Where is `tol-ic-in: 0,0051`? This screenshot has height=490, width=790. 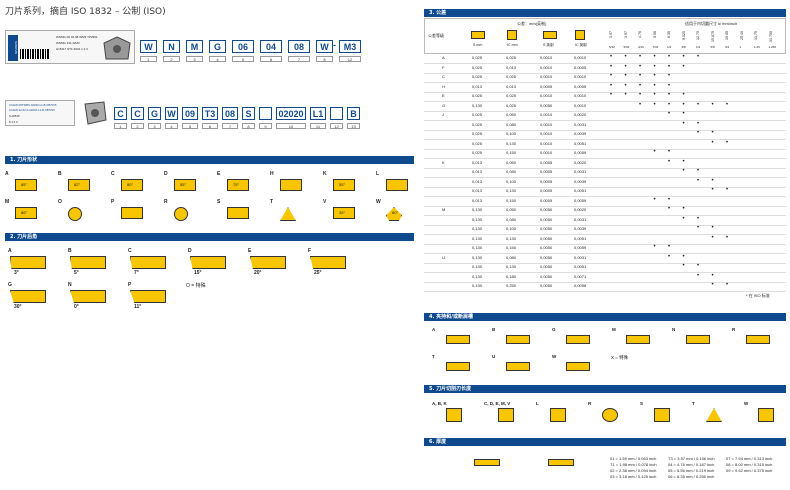 tol-ic-in: 0,0051 is located at coordinates (580, 143).